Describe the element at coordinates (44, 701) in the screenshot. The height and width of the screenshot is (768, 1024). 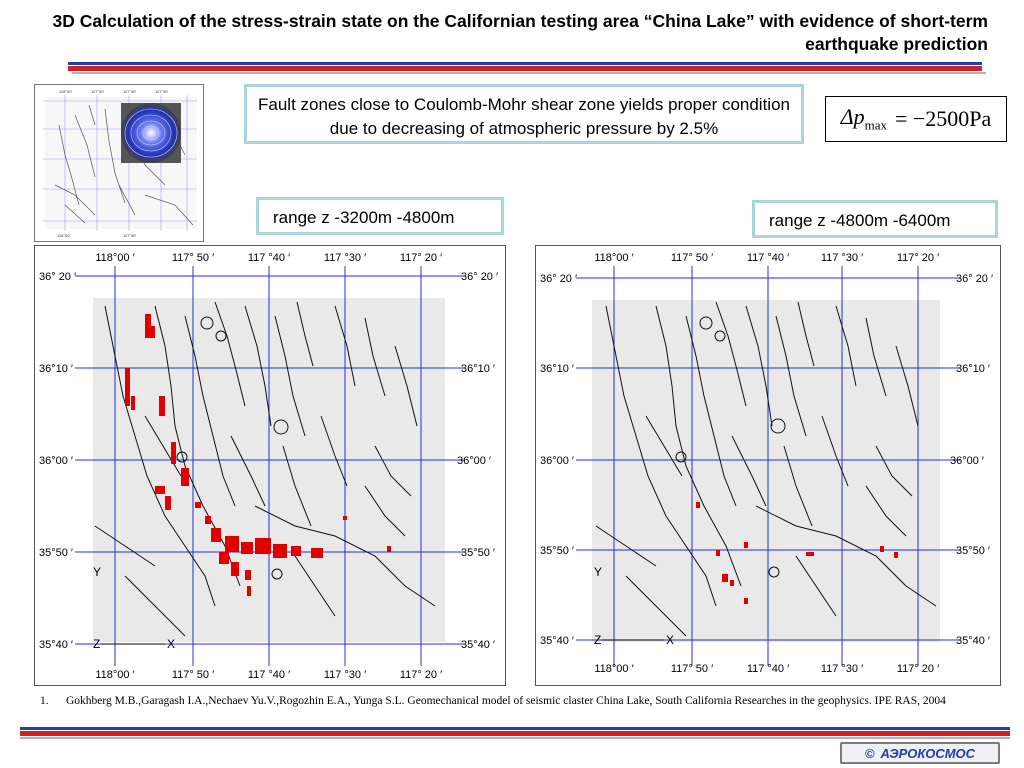
I see `reference-number: 1.` at that location.